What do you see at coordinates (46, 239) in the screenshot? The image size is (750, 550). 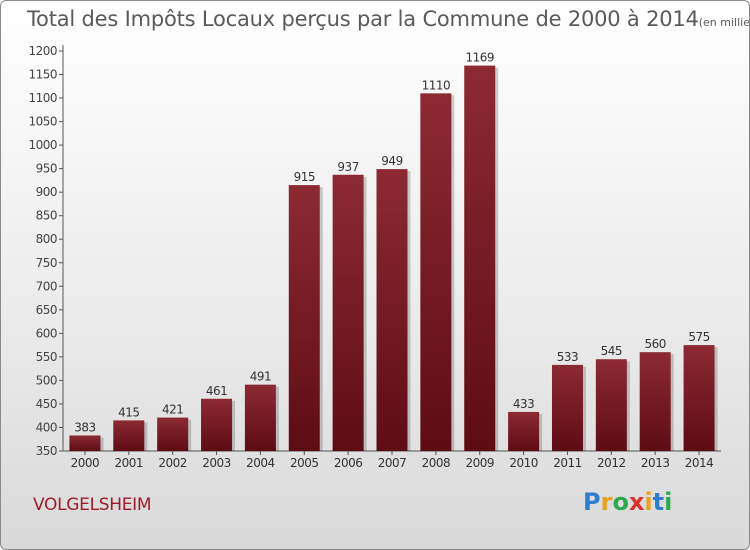 I see `y-tick-label: 800` at bounding box center [46, 239].